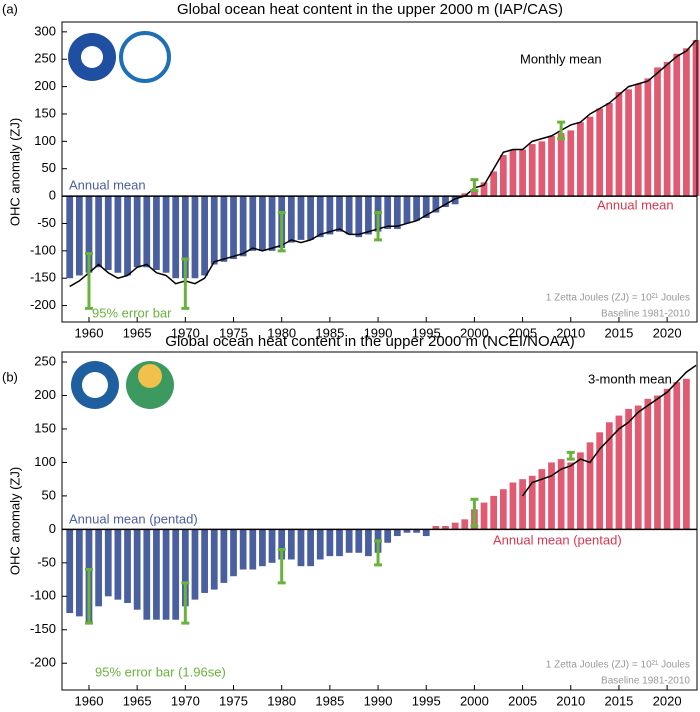 This screenshot has width=700, height=712. What do you see at coordinates (570, 332) in the screenshot?
I see `x-tick-label: 2010` at bounding box center [570, 332].